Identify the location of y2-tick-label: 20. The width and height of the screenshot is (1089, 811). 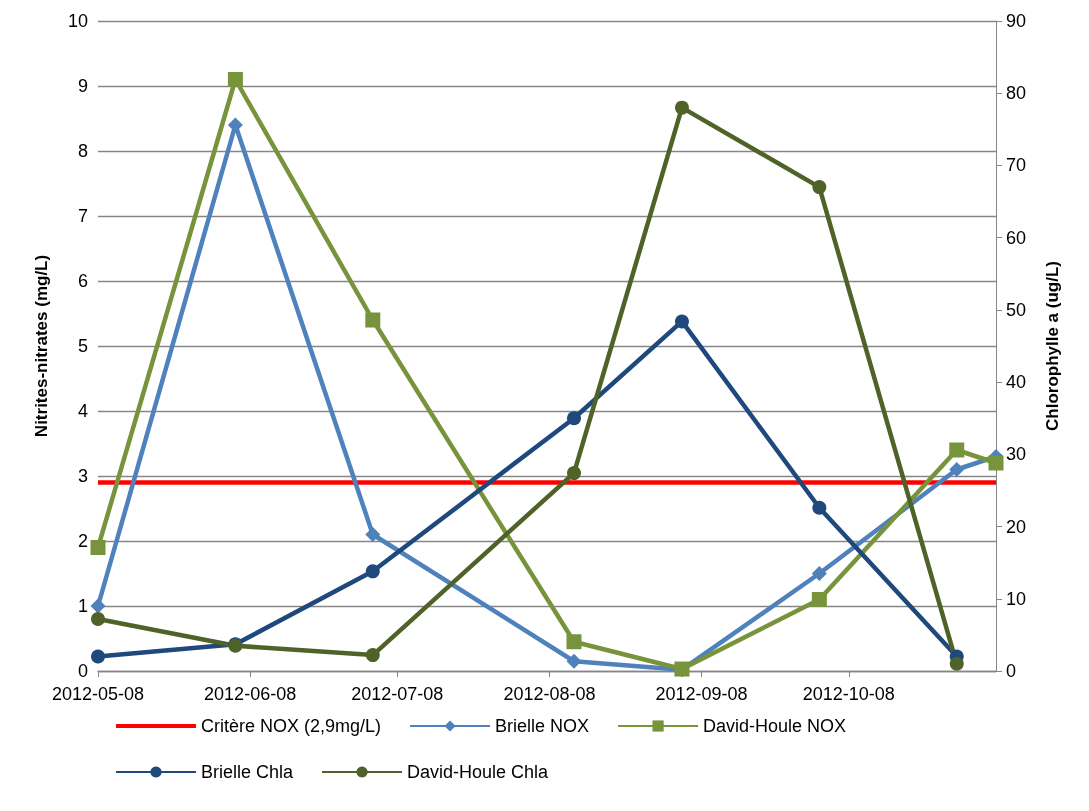
(1016, 526).